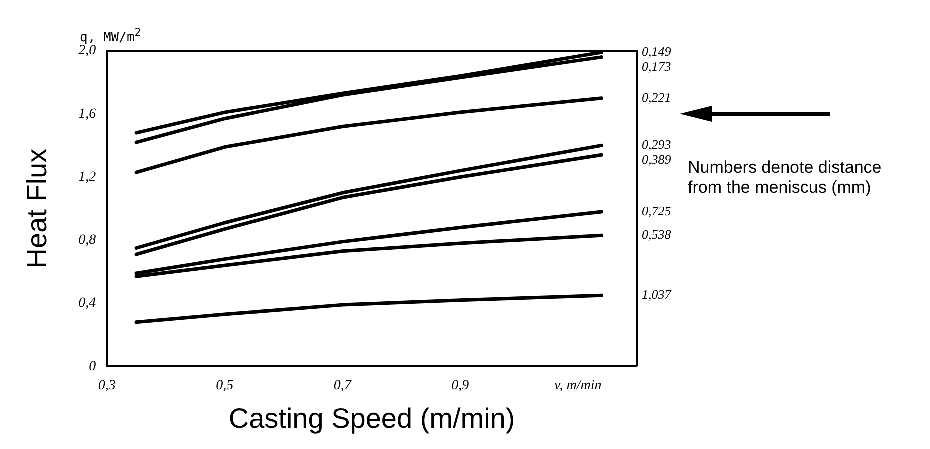  I want to click on text: 0,538, so click(657, 234).